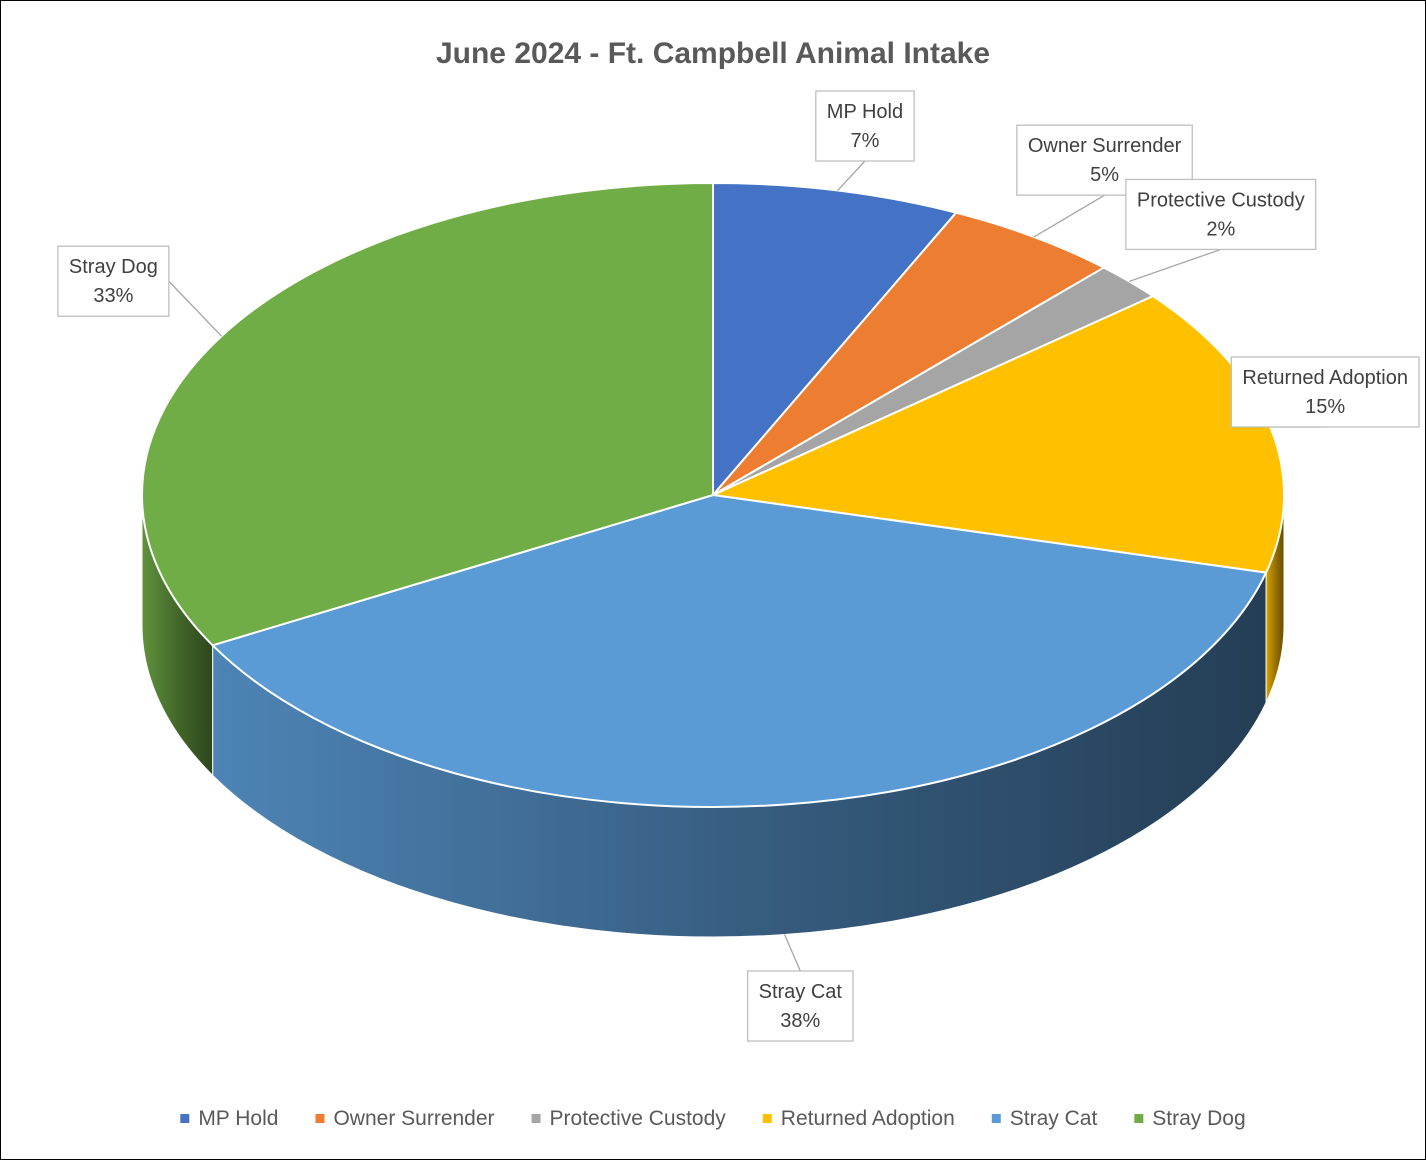  I want to click on data-label-mp-hold: MP Hold 7%, so click(865, 126).